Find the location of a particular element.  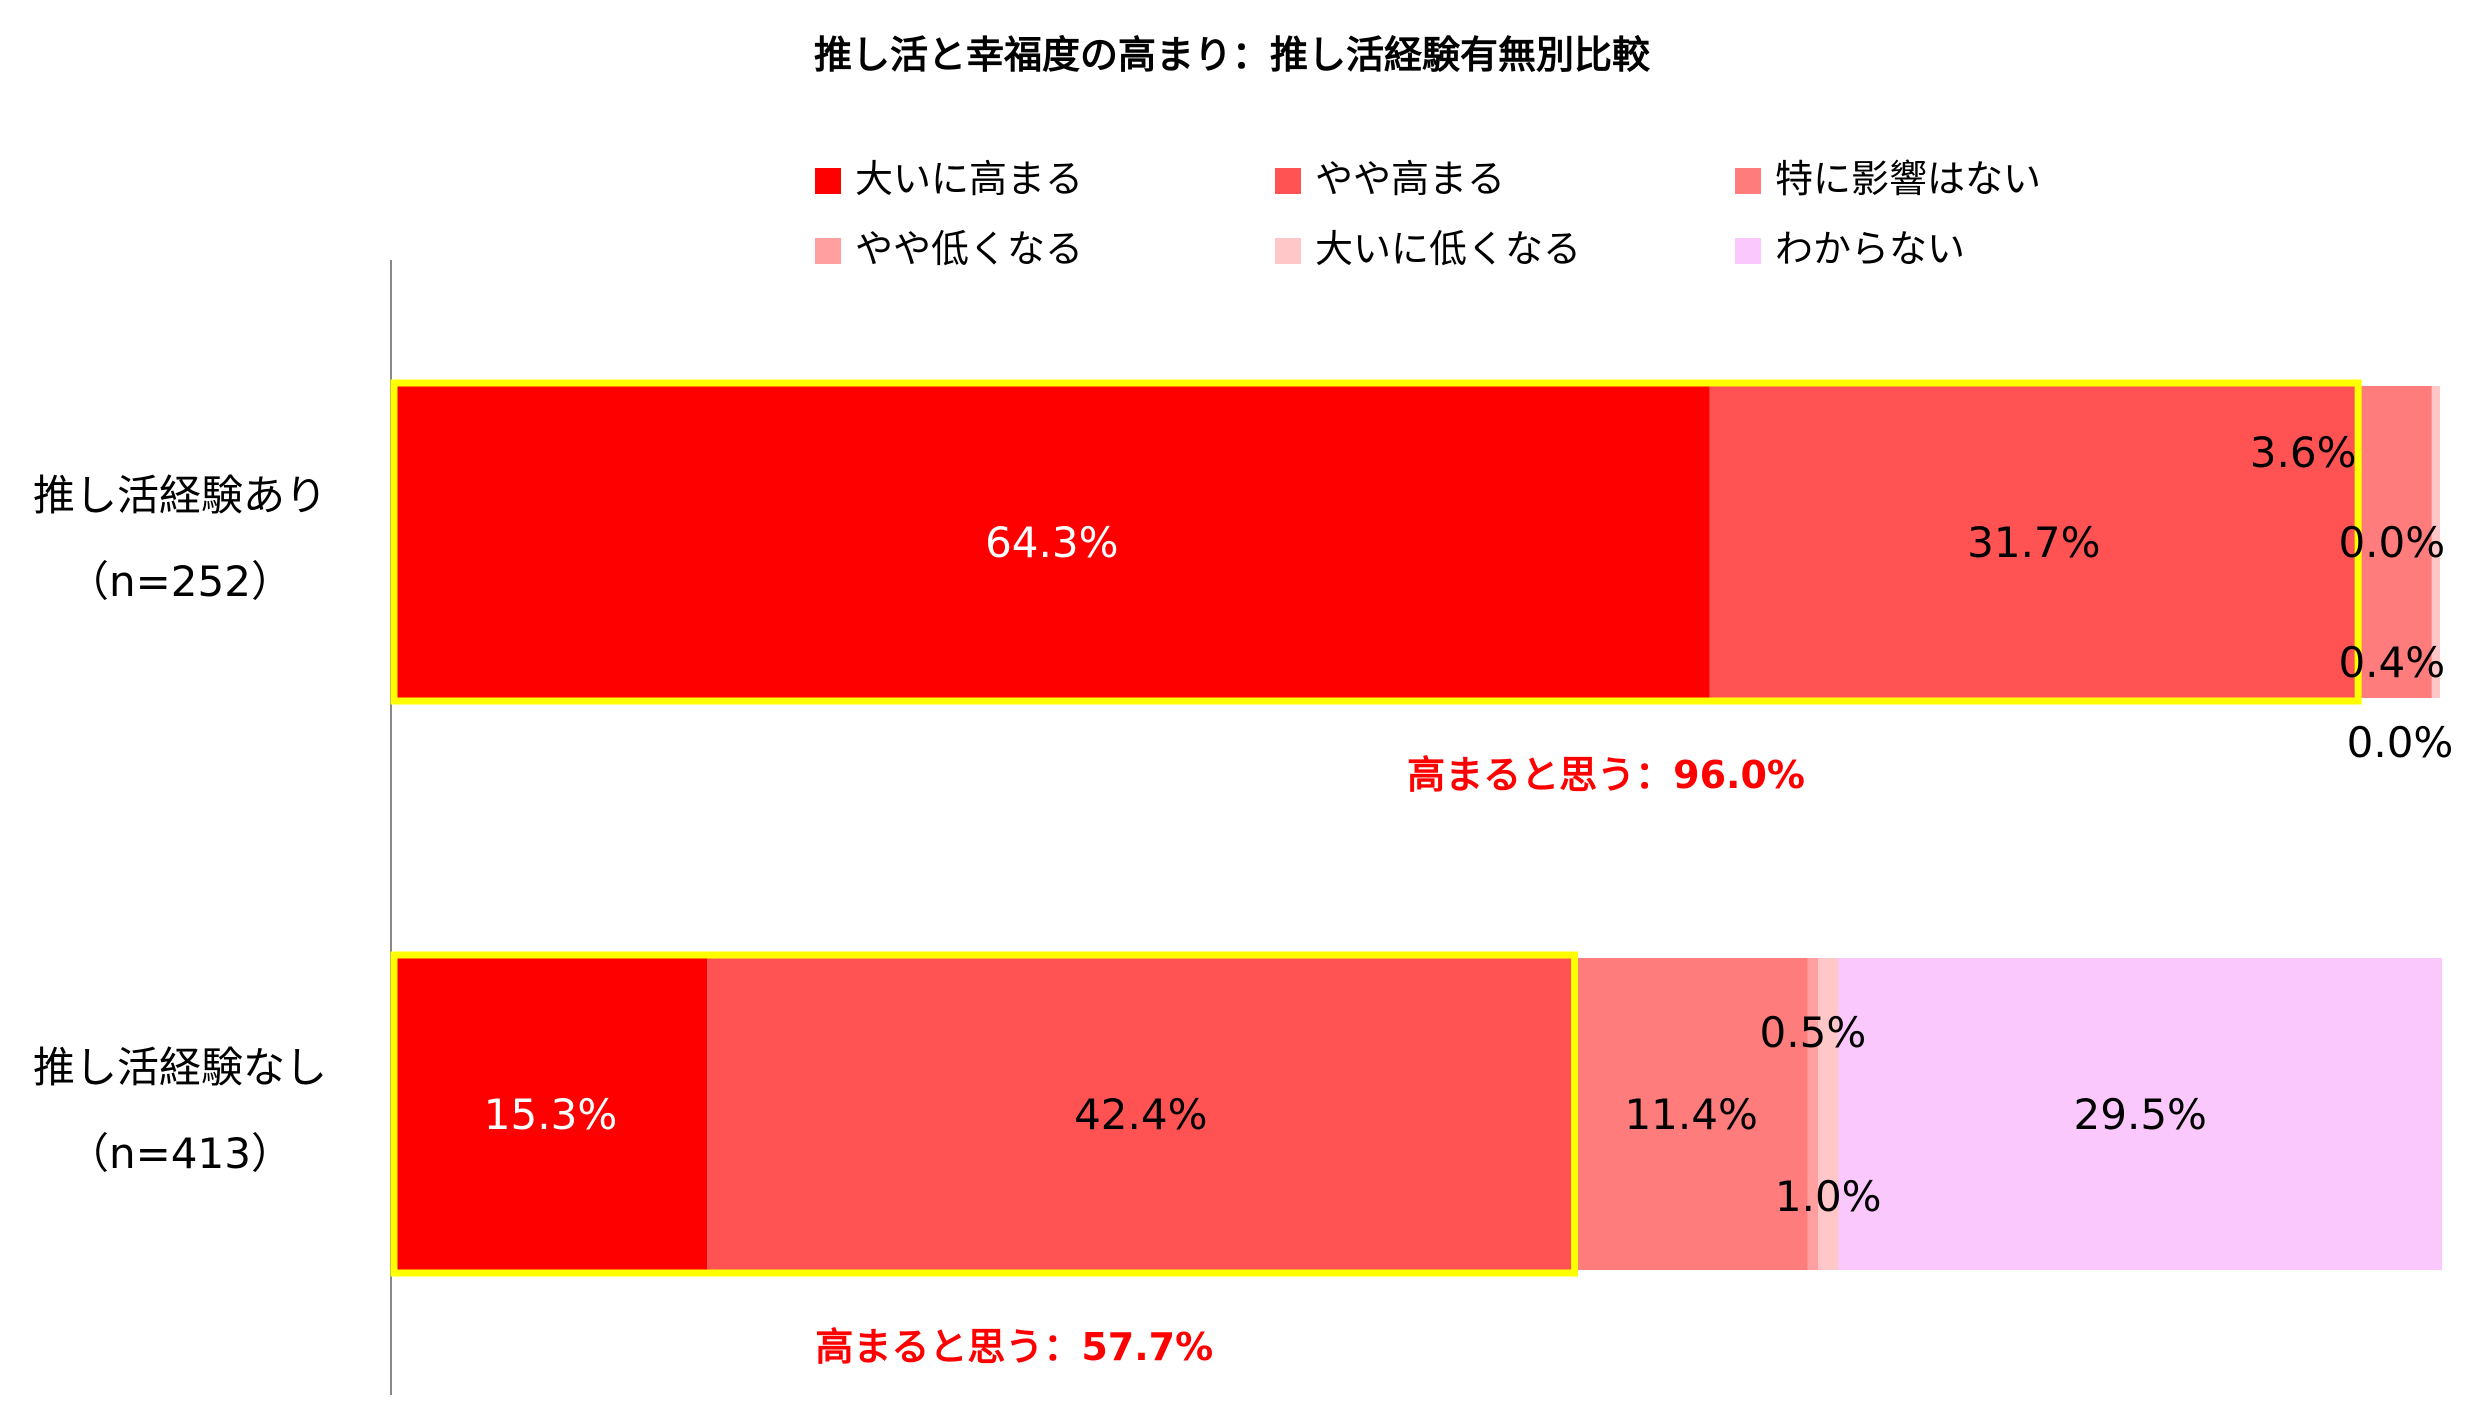

segment-label-2-3: 11.4% is located at coordinates (1690, 1114).